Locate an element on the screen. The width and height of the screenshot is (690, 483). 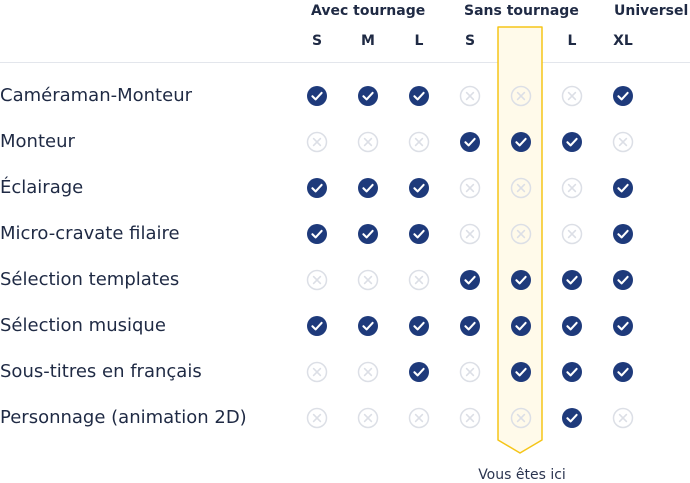
current-plan-highlight is located at coordinates (520, 240).